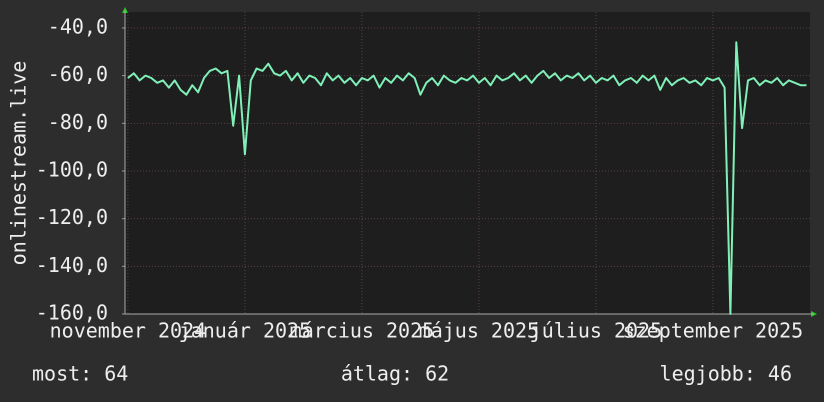 The image size is (824, 402). I want to click on x-tick-label: március 2025, so click(362, 331).